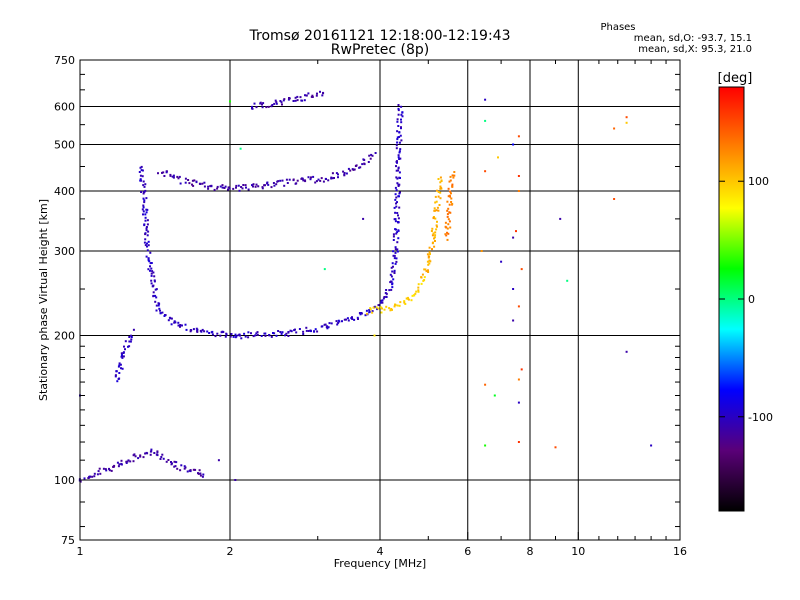  What do you see at coordinates (746, 299) in the screenshot?
I see `colorbar-ticks: 100 0 -100` at bounding box center [746, 299].